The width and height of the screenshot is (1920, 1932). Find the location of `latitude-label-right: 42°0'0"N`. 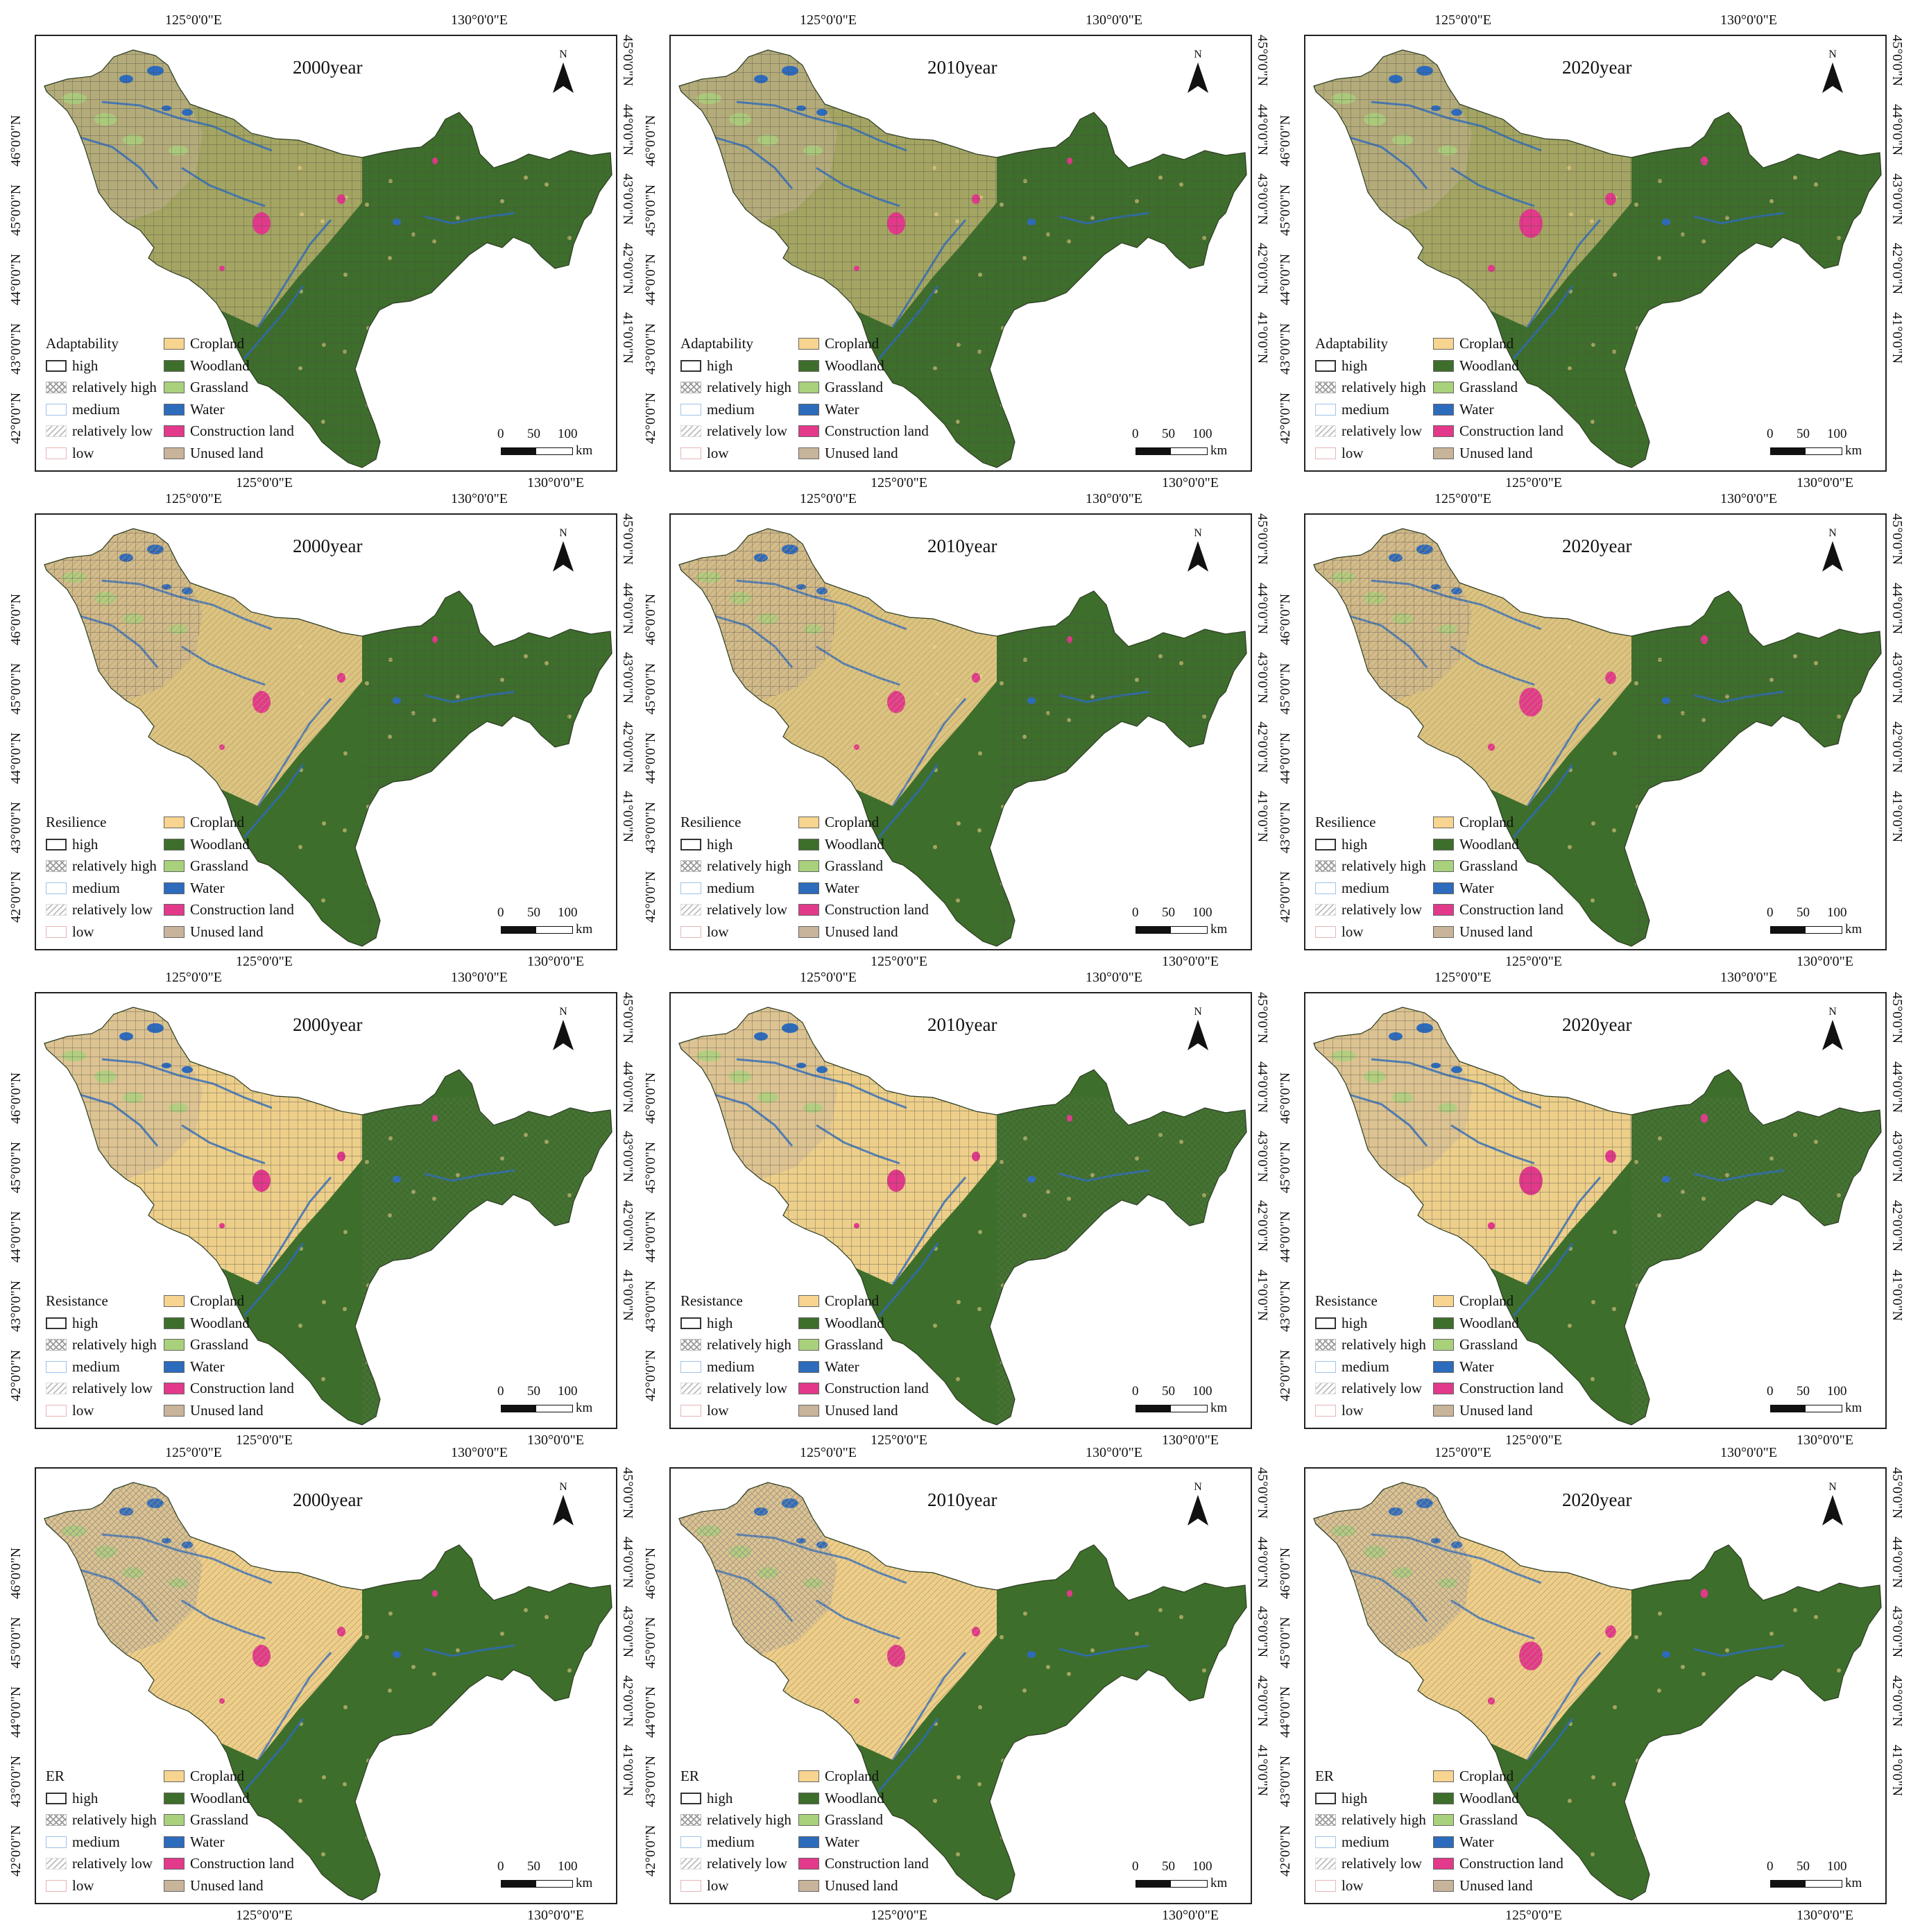

latitude-label-right: 42°0'0"N is located at coordinates (1897, 1701).